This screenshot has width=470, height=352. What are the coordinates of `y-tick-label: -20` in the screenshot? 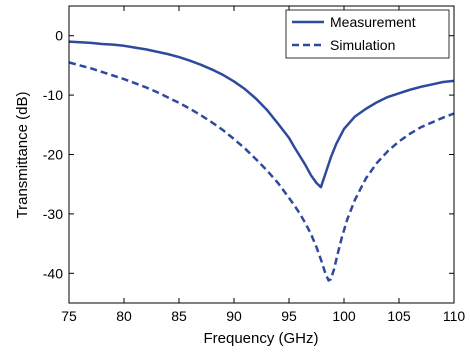 It's located at (53, 155).